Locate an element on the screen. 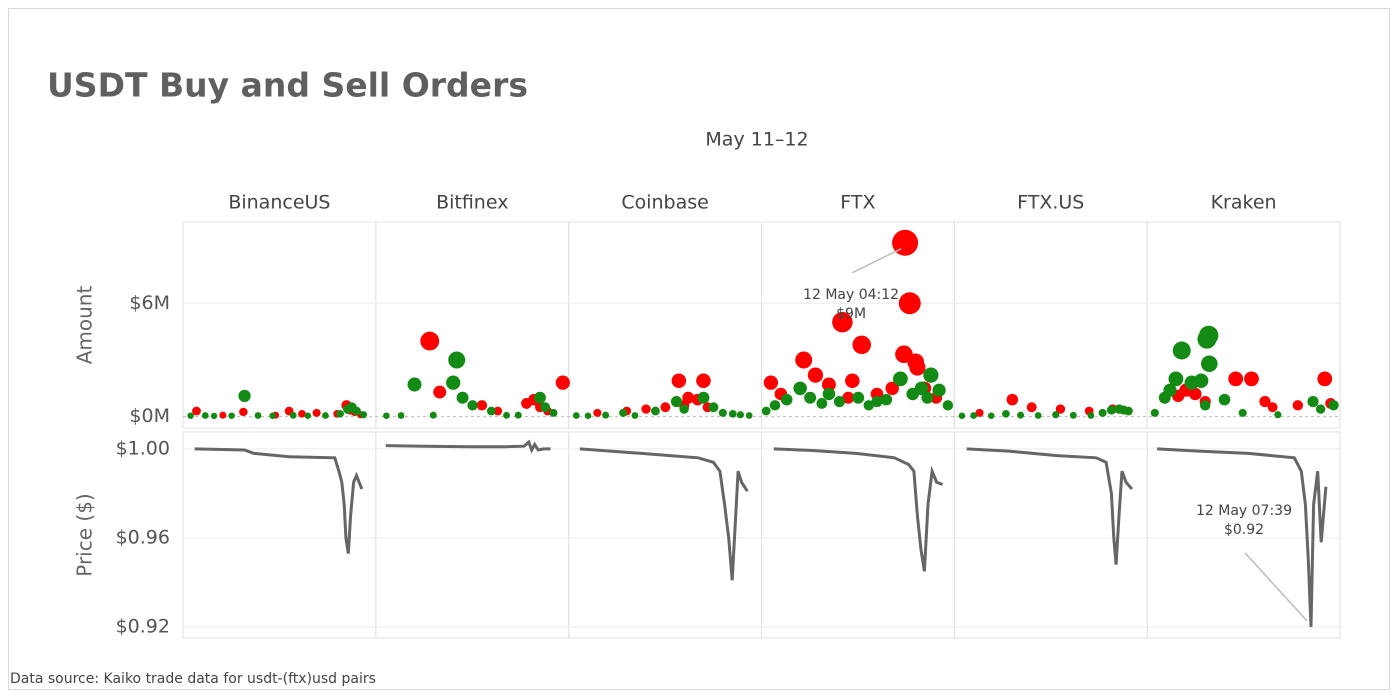  y-tick-label: $0M is located at coordinates (149, 416).